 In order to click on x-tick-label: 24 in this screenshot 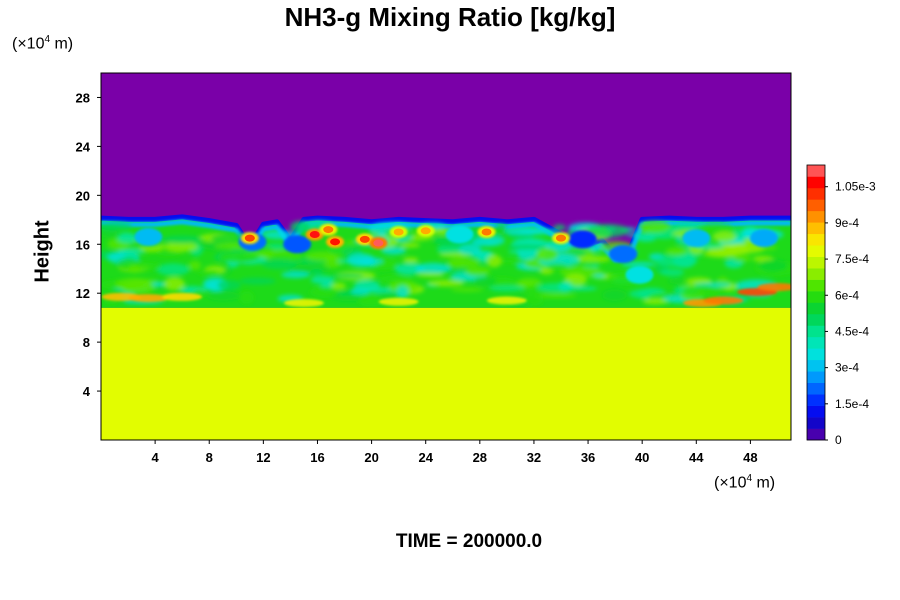, I will do `click(425, 457)`.